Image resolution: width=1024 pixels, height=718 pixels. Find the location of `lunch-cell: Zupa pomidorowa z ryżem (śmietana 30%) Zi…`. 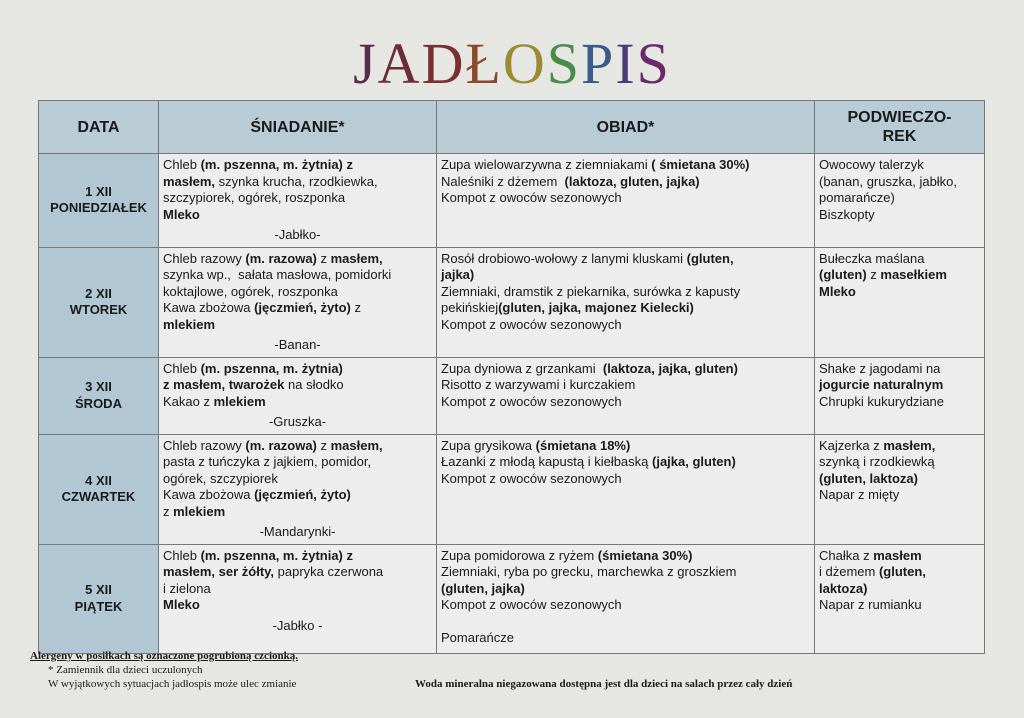

lunch-cell: Zupa pomidorowa z ryżem (śmietana 30%) Zi… is located at coordinates (625, 598).